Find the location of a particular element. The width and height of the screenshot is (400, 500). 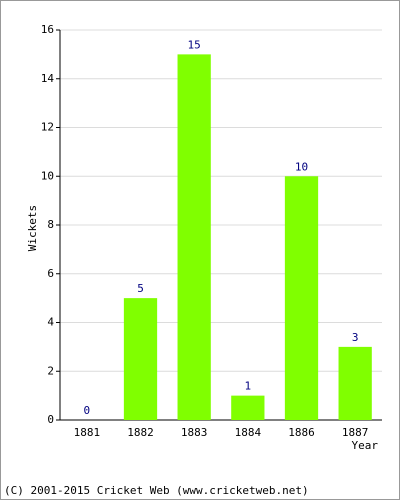

y-tick-label: 16 is located at coordinates (47, 29).